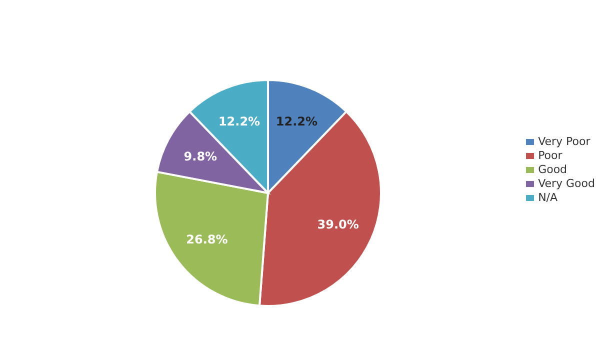  What do you see at coordinates (548, 197) in the screenshot?
I see `legend-label: N/A` at bounding box center [548, 197].